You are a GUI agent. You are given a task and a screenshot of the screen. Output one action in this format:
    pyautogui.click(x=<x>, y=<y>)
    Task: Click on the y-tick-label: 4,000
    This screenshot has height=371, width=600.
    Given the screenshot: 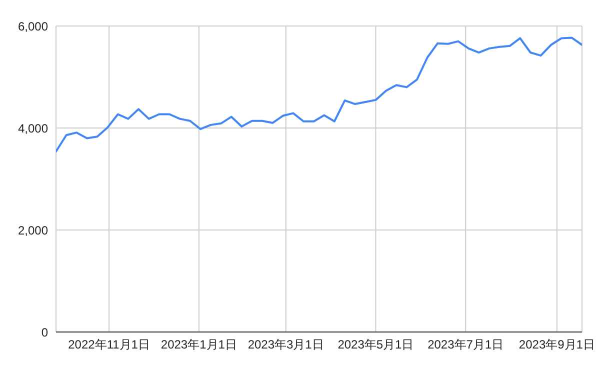 What is the action you would take?
    pyautogui.click(x=33, y=128)
    